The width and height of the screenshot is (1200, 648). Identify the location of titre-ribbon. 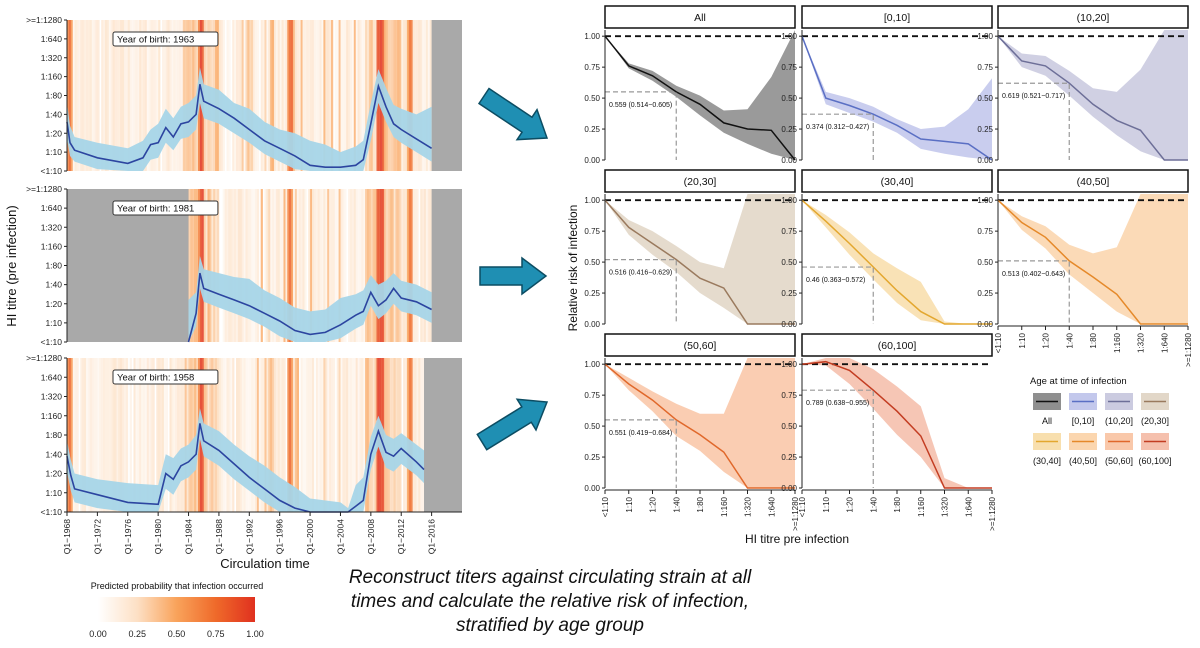
(310, 298).